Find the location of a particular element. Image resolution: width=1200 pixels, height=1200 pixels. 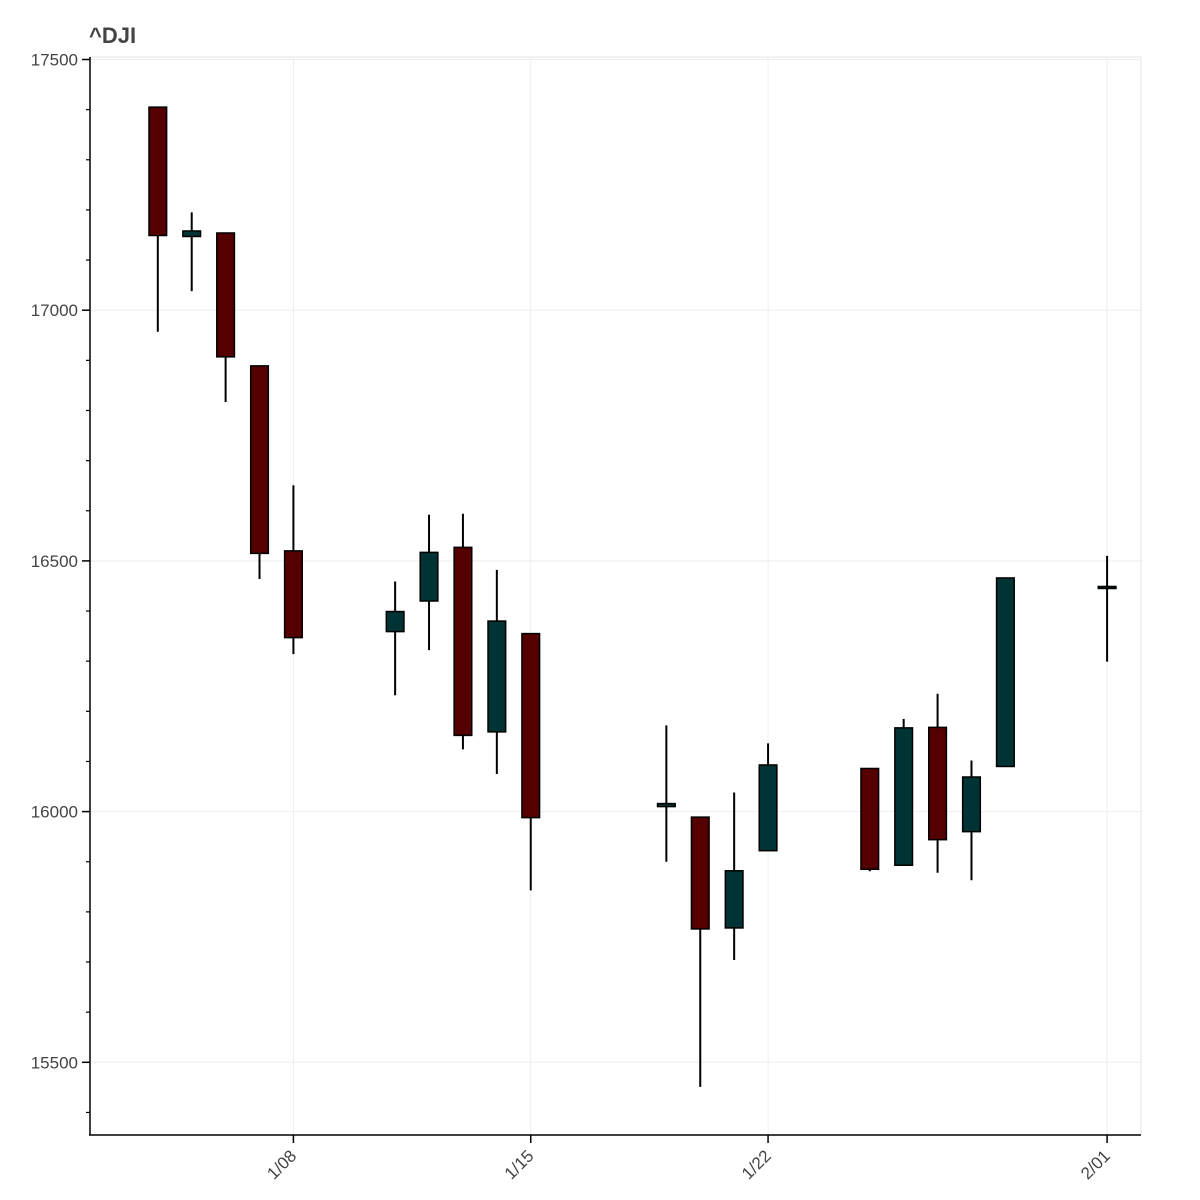

y-tick-label: 17000 is located at coordinates (54, 310).